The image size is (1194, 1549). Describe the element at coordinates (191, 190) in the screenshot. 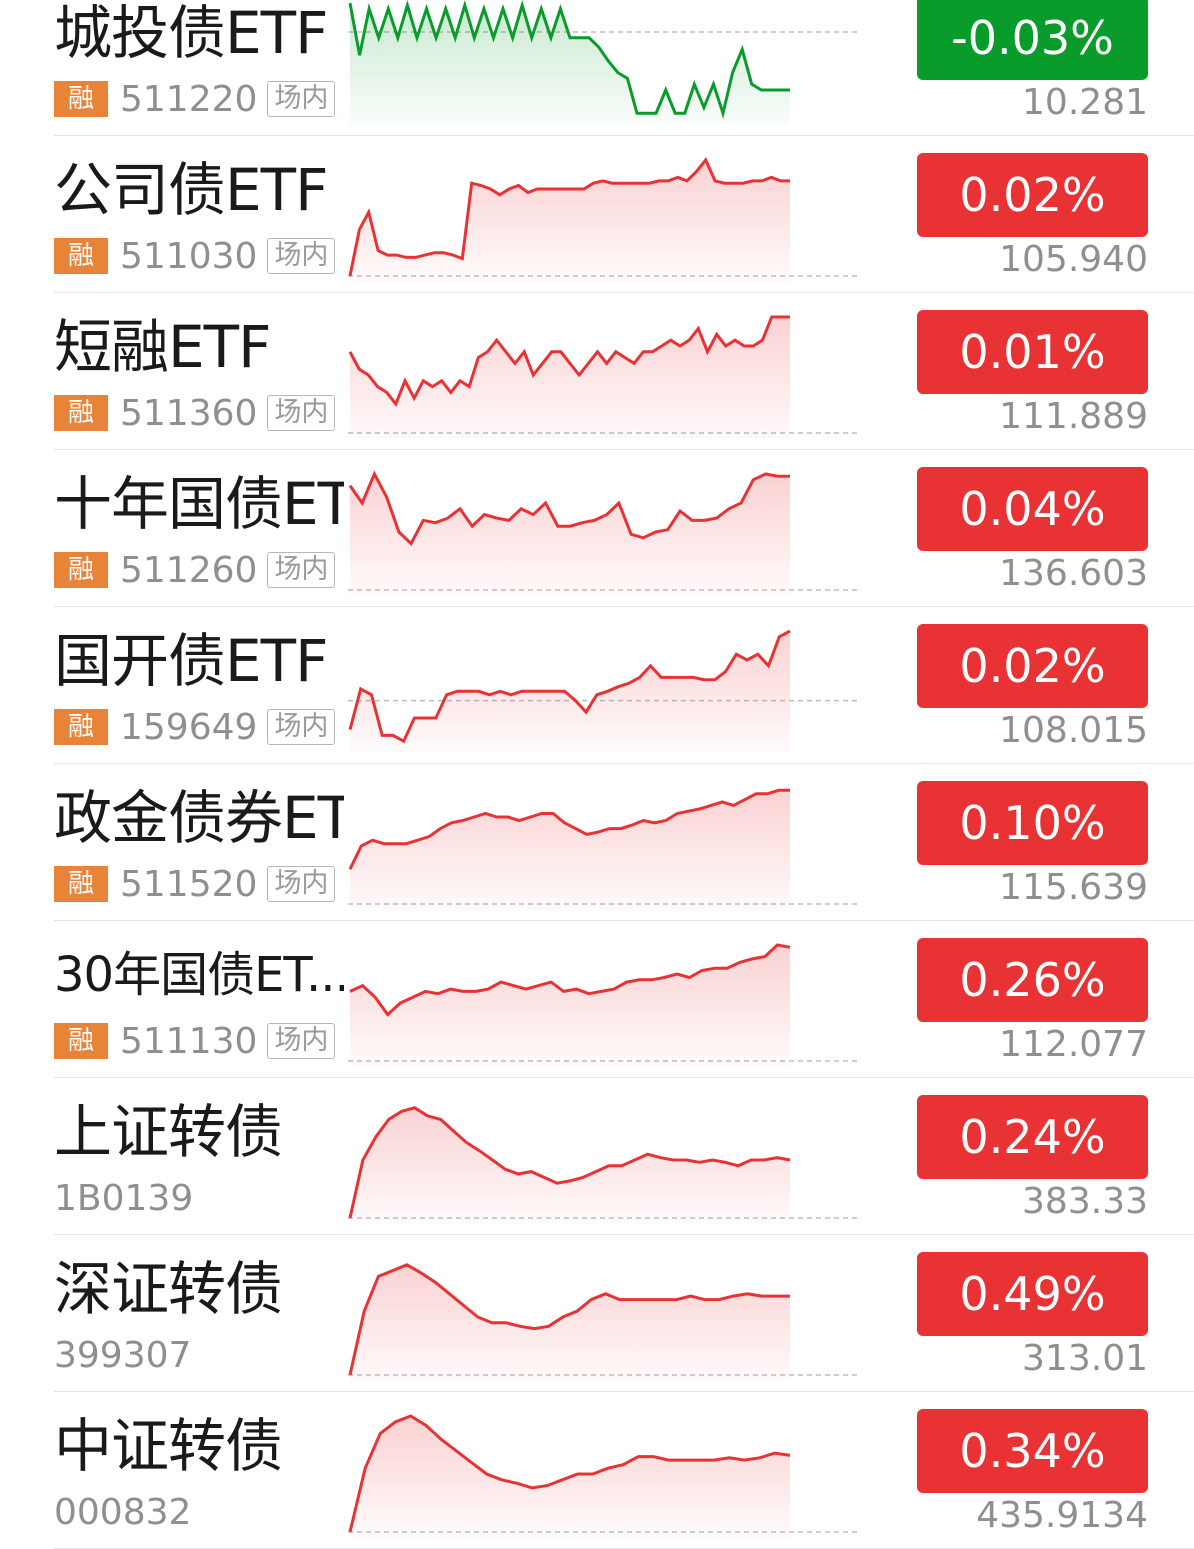

I see `fund-name: 公司债ETF` at that location.